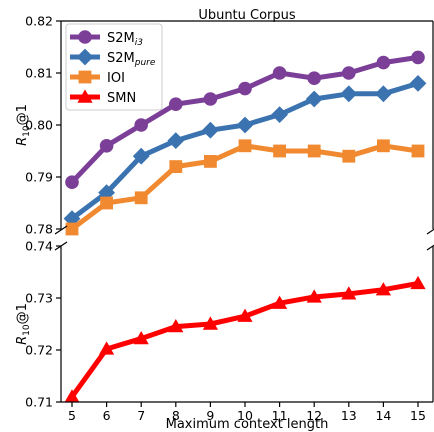 The image size is (434, 432). What do you see at coordinates (85, 37) in the screenshot?
I see `legend-swatch-marker-s2m-i3` at bounding box center [85, 37].